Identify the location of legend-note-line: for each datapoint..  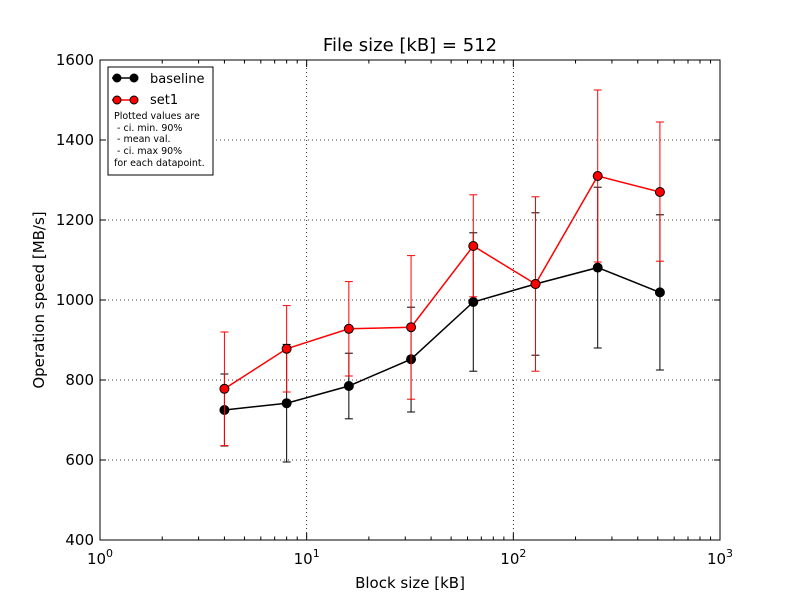
(159, 163).